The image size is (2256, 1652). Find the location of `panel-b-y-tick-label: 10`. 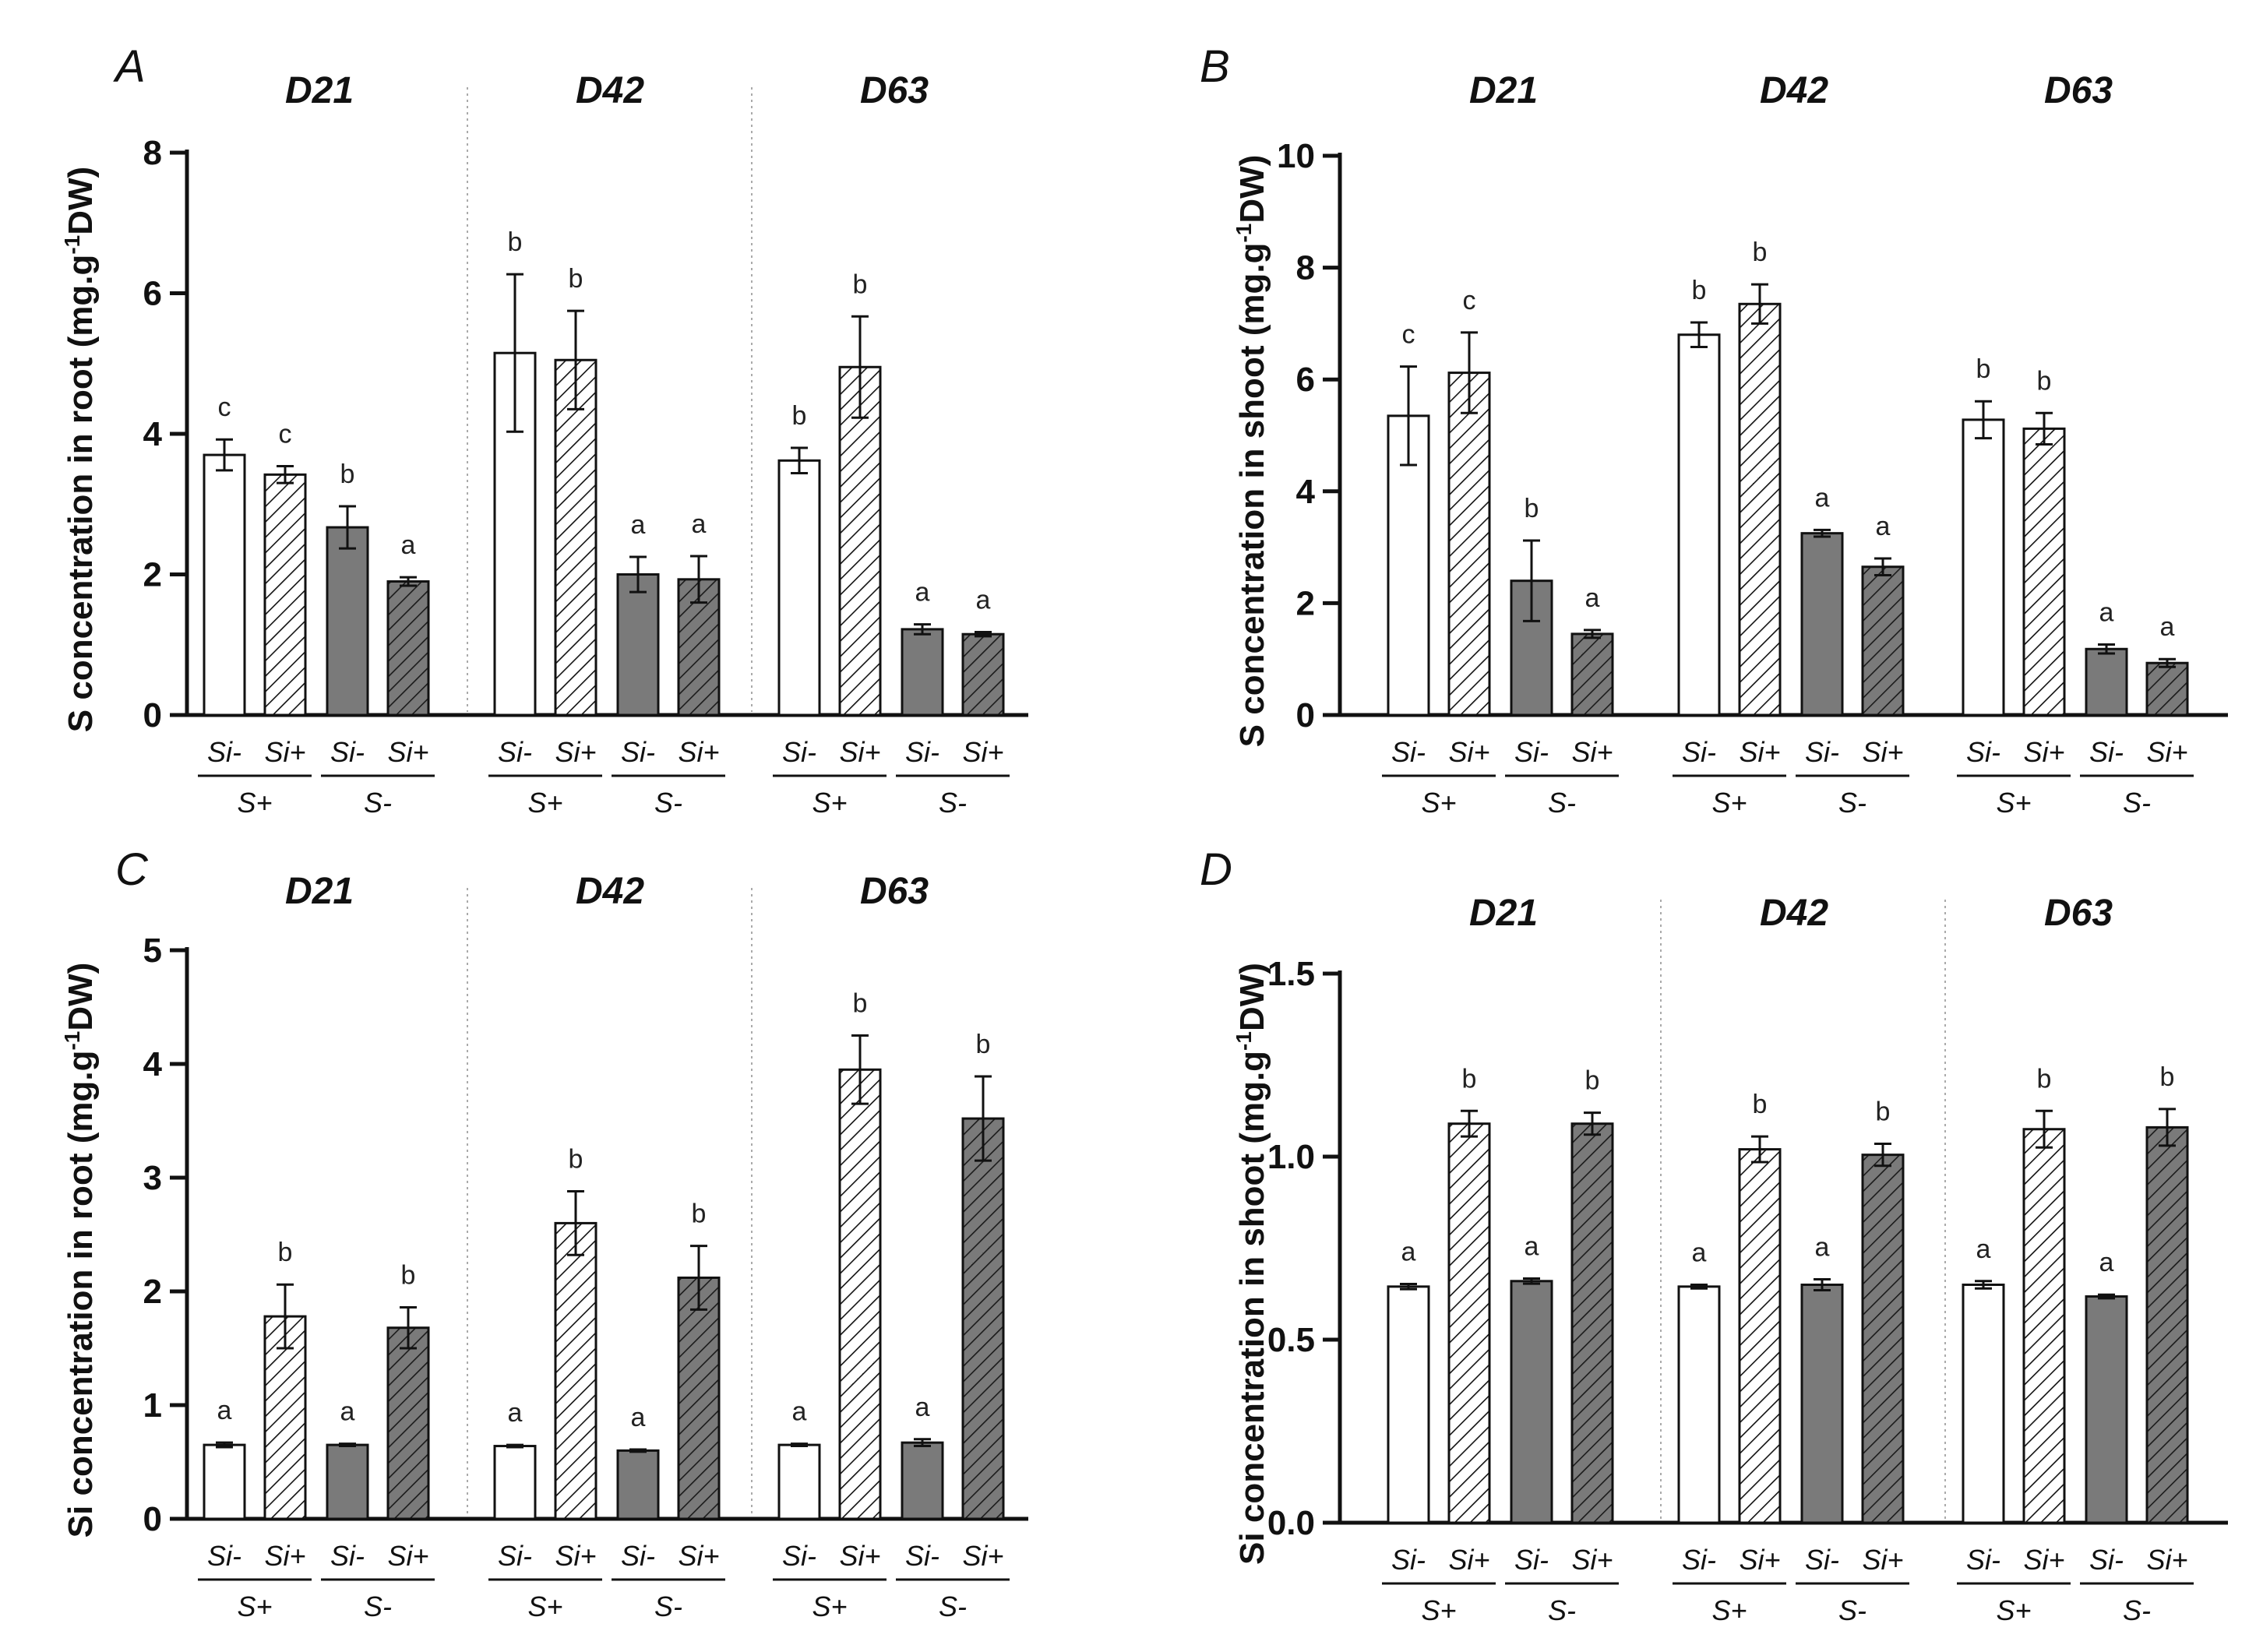

panel-b-y-tick-label: 10 is located at coordinates (1296, 156).